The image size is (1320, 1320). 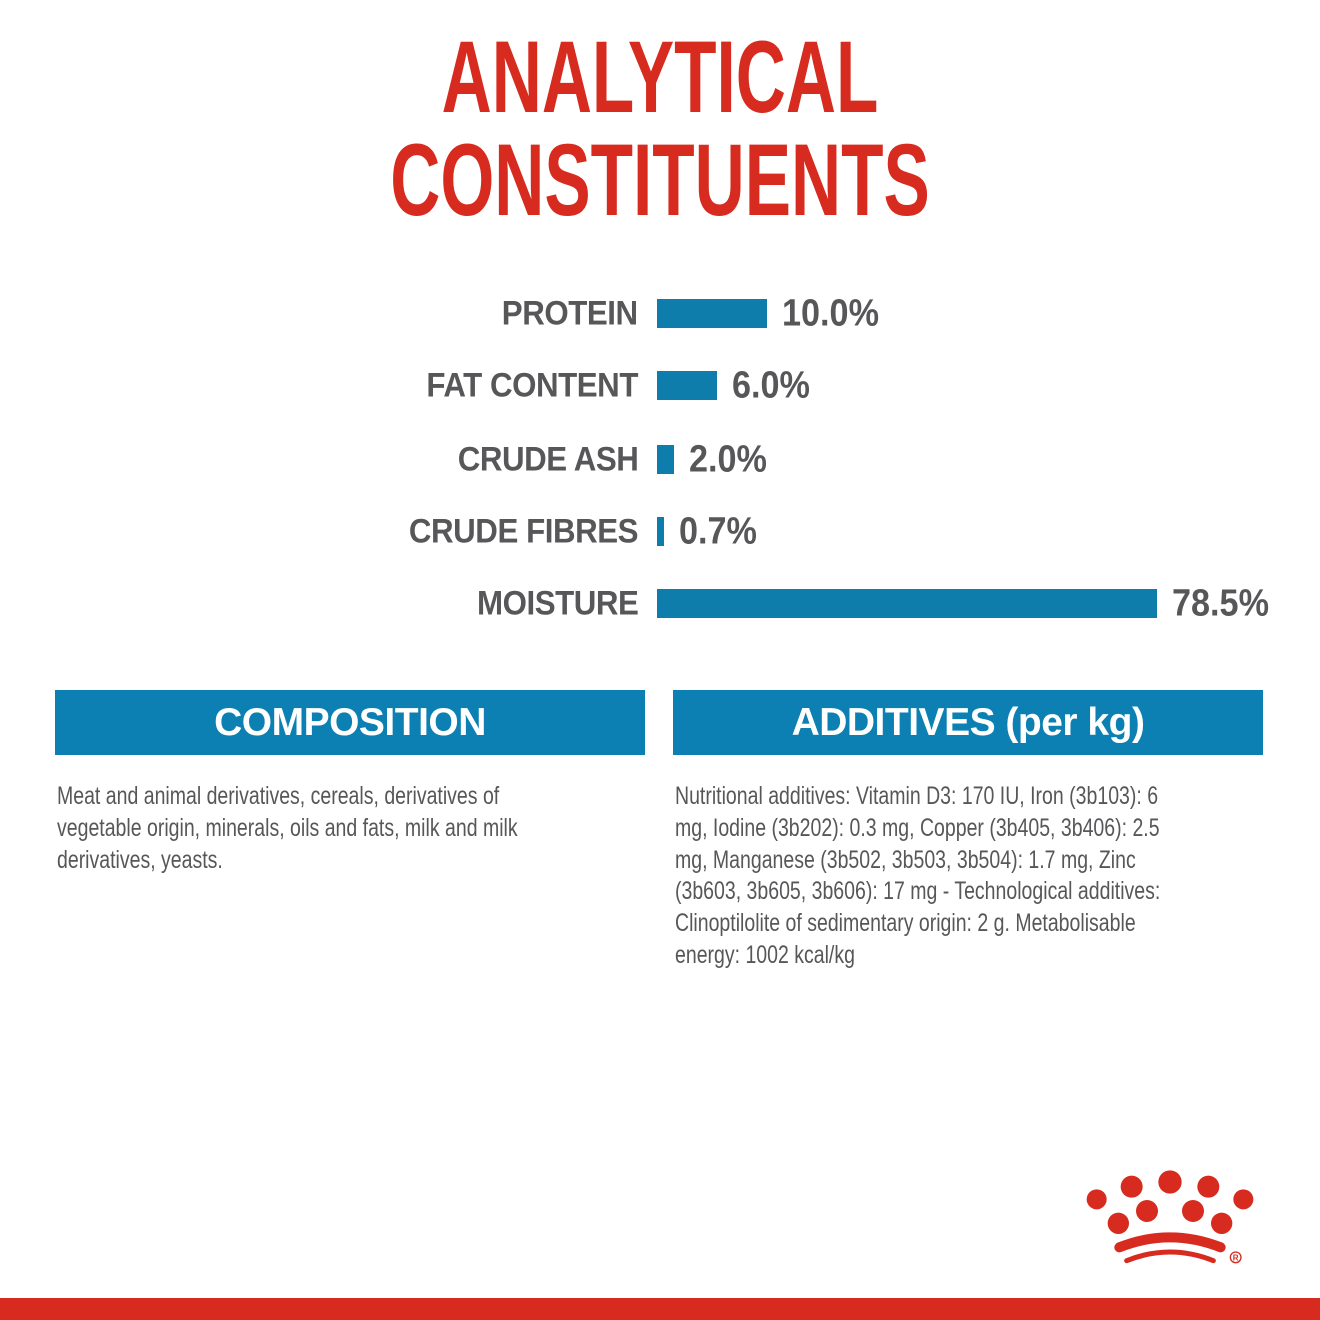 What do you see at coordinates (532, 385) in the screenshot?
I see `chart-category-label: FAT CONTENT` at bounding box center [532, 385].